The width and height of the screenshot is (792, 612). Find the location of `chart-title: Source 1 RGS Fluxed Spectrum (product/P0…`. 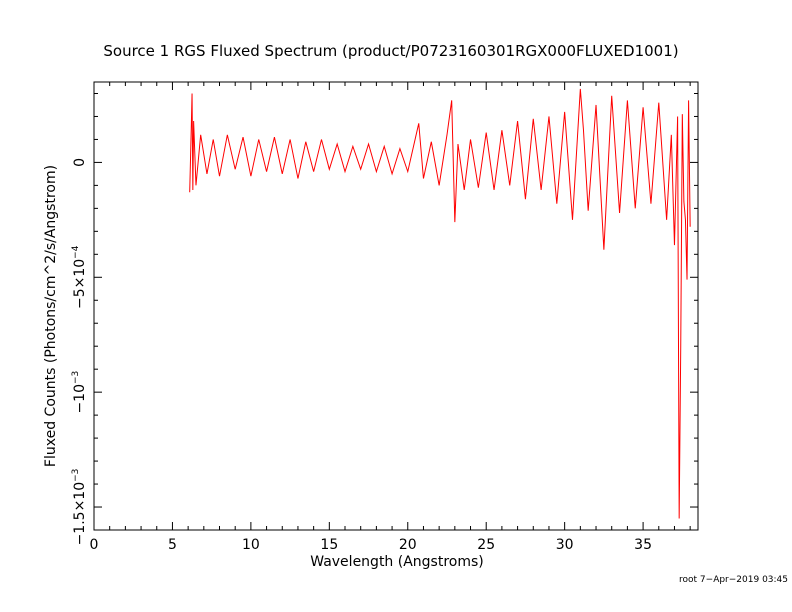

chart-title: Source 1 RGS Fluxed Spectrum (product/P0… is located at coordinates (390, 51).